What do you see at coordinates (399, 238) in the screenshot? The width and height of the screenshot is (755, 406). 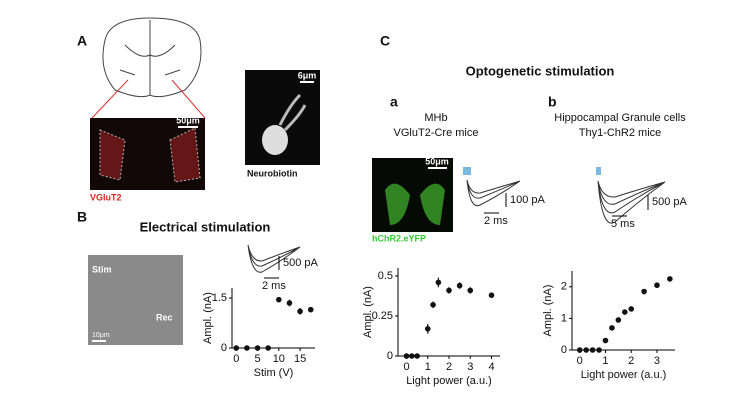 I see `image-label: hChR2.eYFP` at bounding box center [399, 238].